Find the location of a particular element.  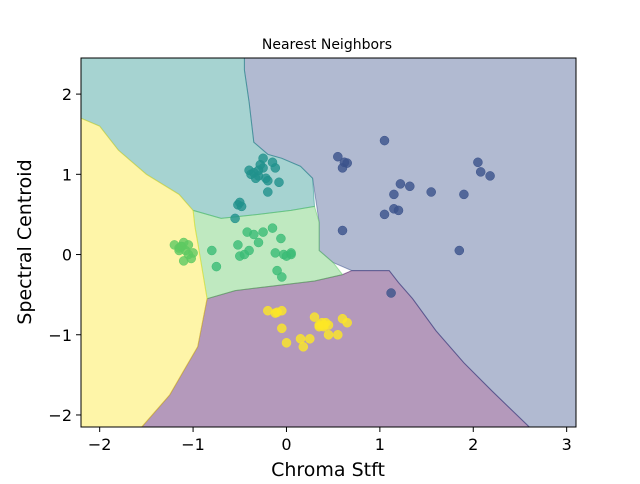

x-tick-label: 2 is located at coordinates (473, 444).